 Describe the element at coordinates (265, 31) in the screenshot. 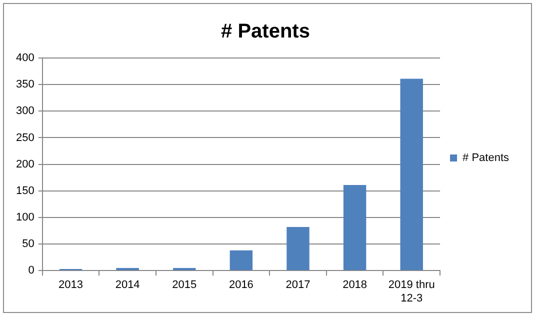

I see `chart-title: # Patents` at that location.